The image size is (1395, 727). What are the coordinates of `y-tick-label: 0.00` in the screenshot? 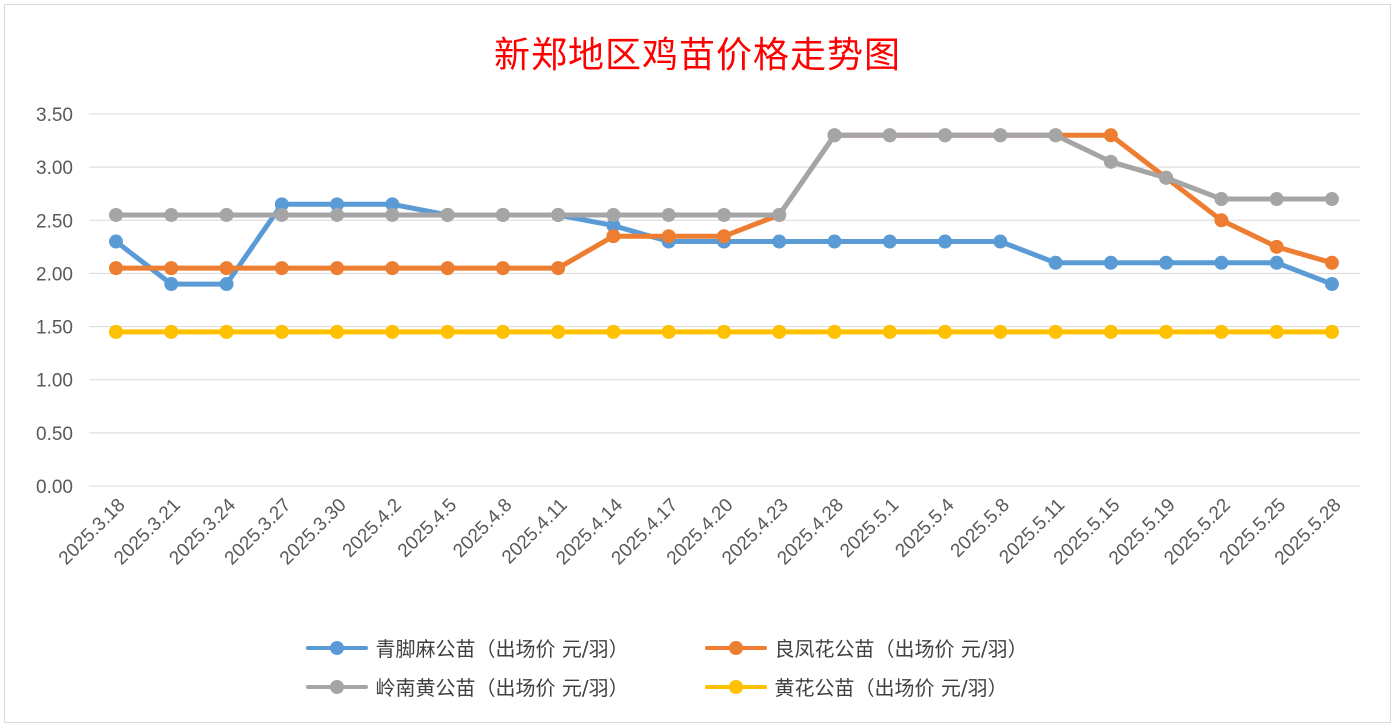 It's located at (54, 487).